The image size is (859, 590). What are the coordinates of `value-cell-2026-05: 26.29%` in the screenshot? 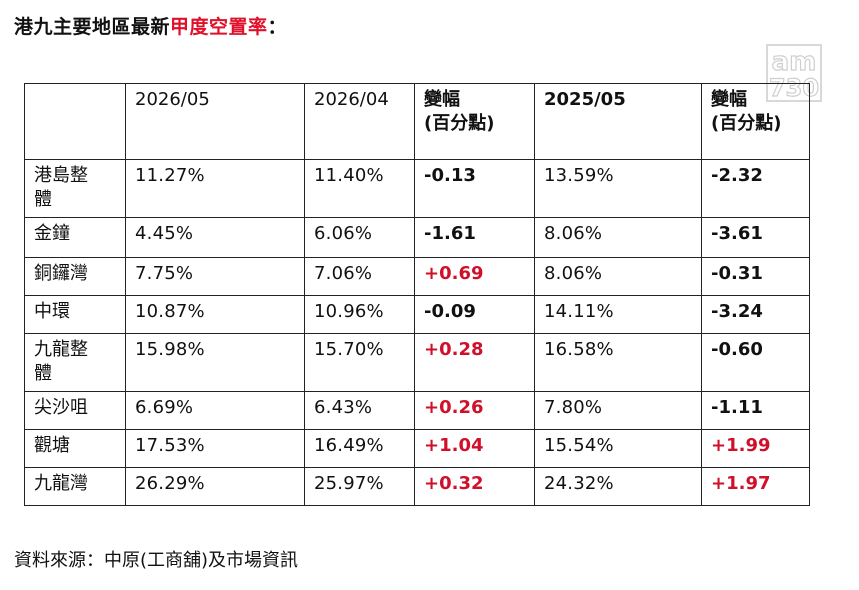 It's located at (215, 486).